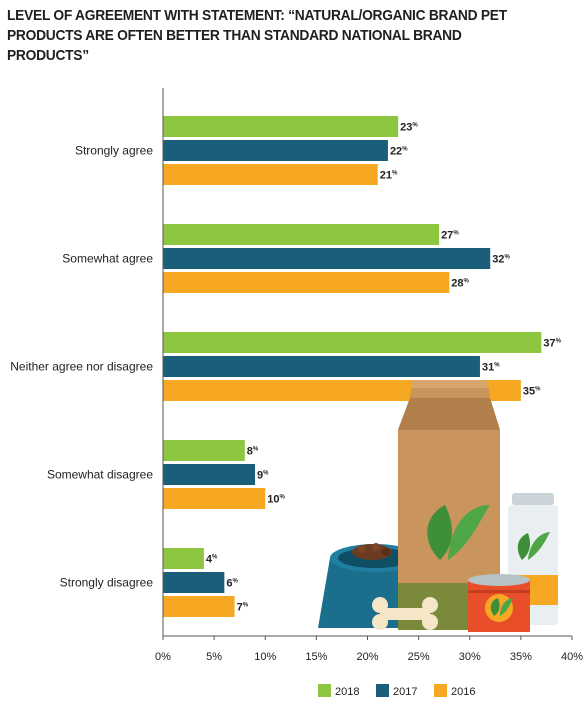 The width and height of the screenshot is (588, 712). I want to click on data-label: 7%, so click(243, 608).